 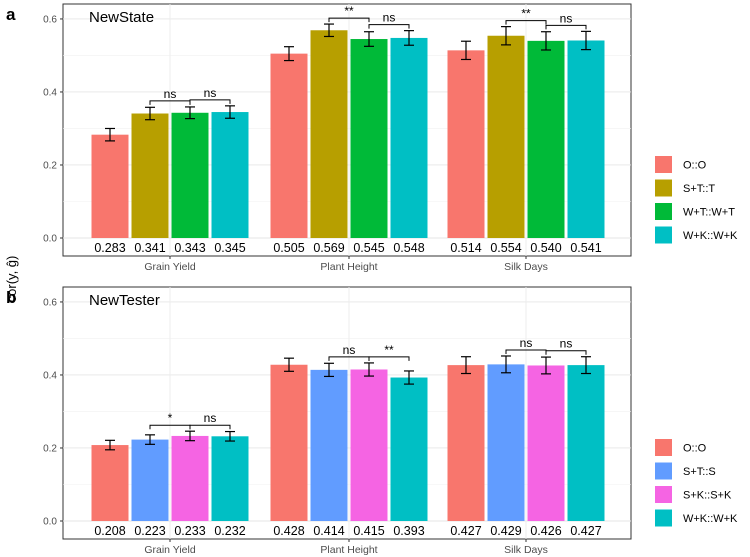 What do you see at coordinates (11, 297) in the screenshot?
I see `panel-tag: b` at bounding box center [11, 297].